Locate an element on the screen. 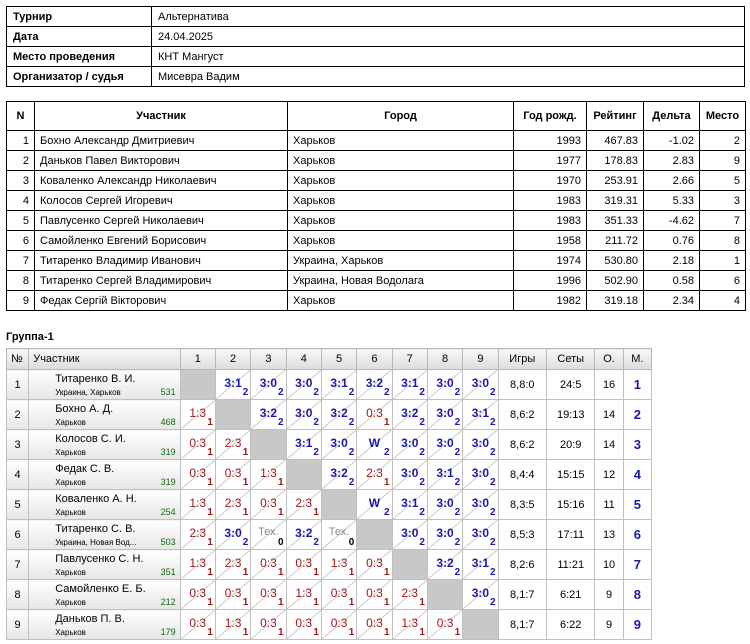  participant-n: 1 is located at coordinates (20, 140).